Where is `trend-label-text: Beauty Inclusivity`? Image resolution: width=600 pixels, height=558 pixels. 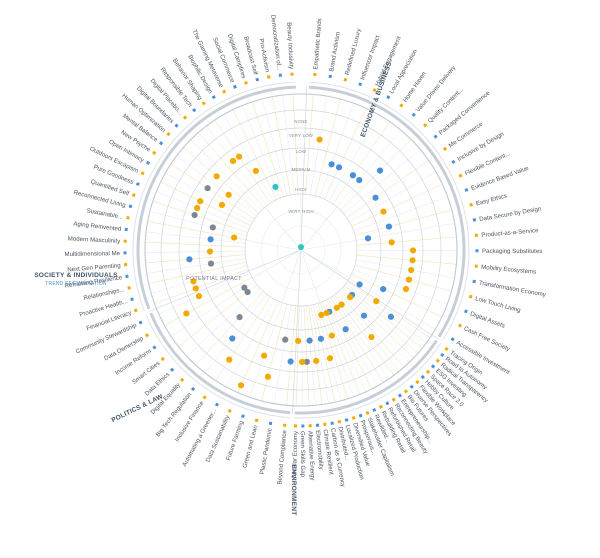
trend-label-text: Beauty Inclusivity is located at coordinates (289, 46).